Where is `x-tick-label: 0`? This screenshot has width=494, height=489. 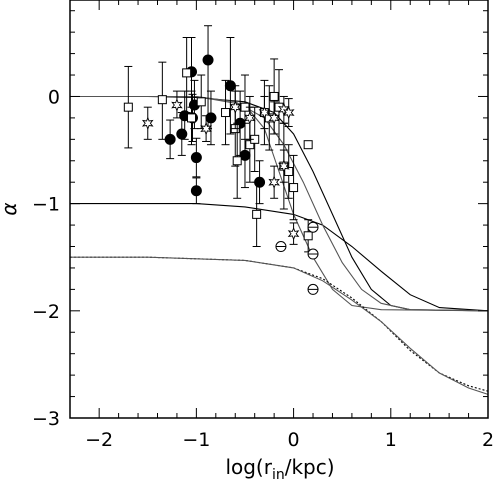 x-tick-label: 0 is located at coordinates (294, 440).